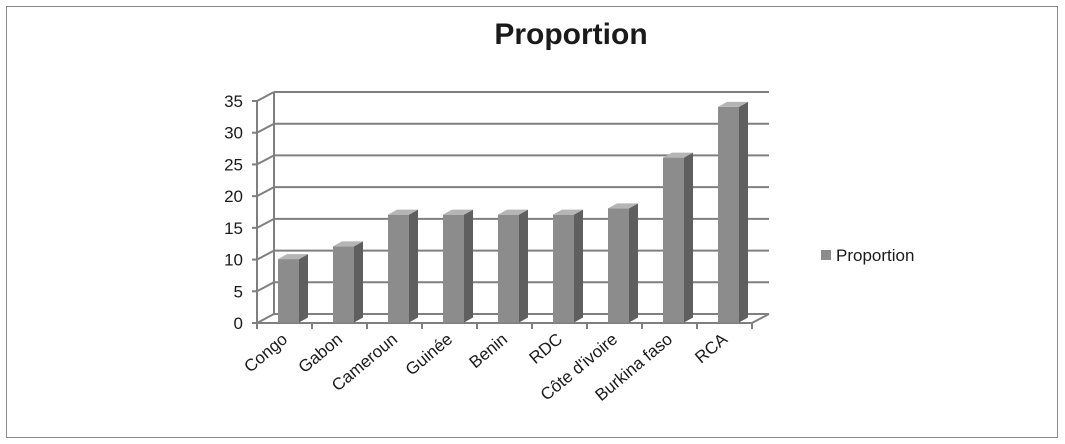 The width and height of the screenshot is (1065, 444). I want to click on y-tick-label: 20, so click(233, 196).